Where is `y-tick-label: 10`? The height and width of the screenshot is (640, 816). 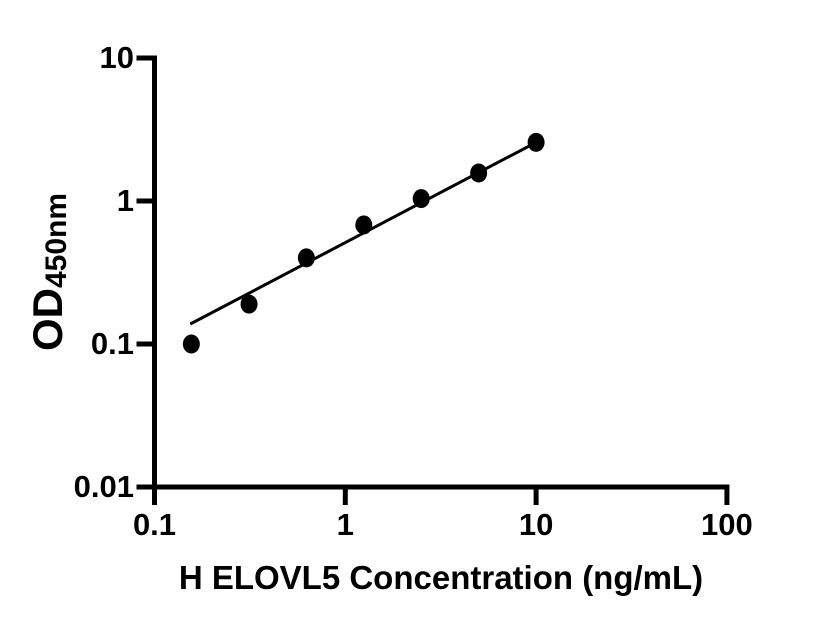 y-tick-label: 10 is located at coordinates (116, 57).